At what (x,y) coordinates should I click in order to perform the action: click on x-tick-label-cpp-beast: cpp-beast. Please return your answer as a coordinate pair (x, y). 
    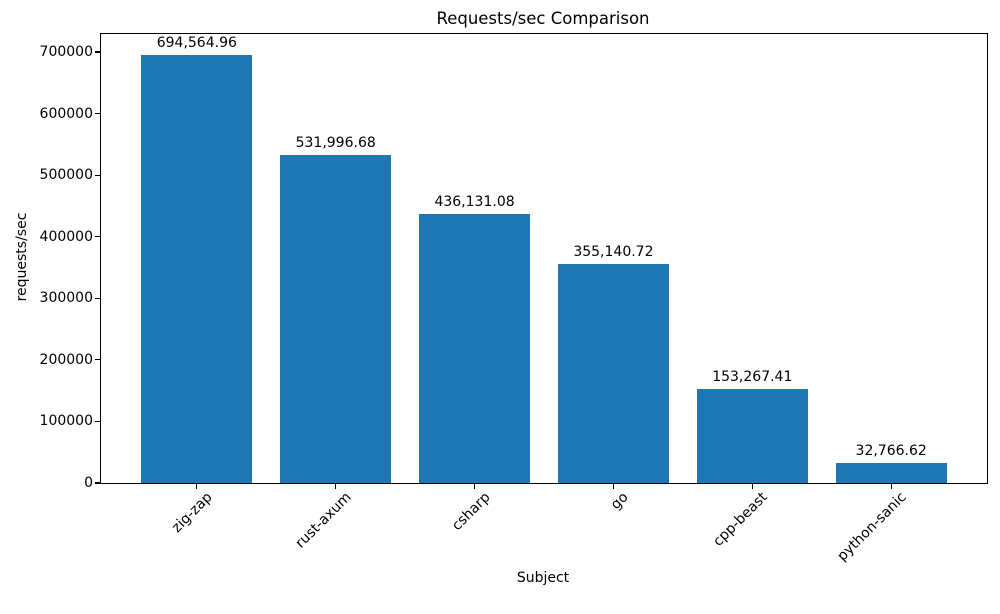
    Looking at the image, I should click on (740, 519).